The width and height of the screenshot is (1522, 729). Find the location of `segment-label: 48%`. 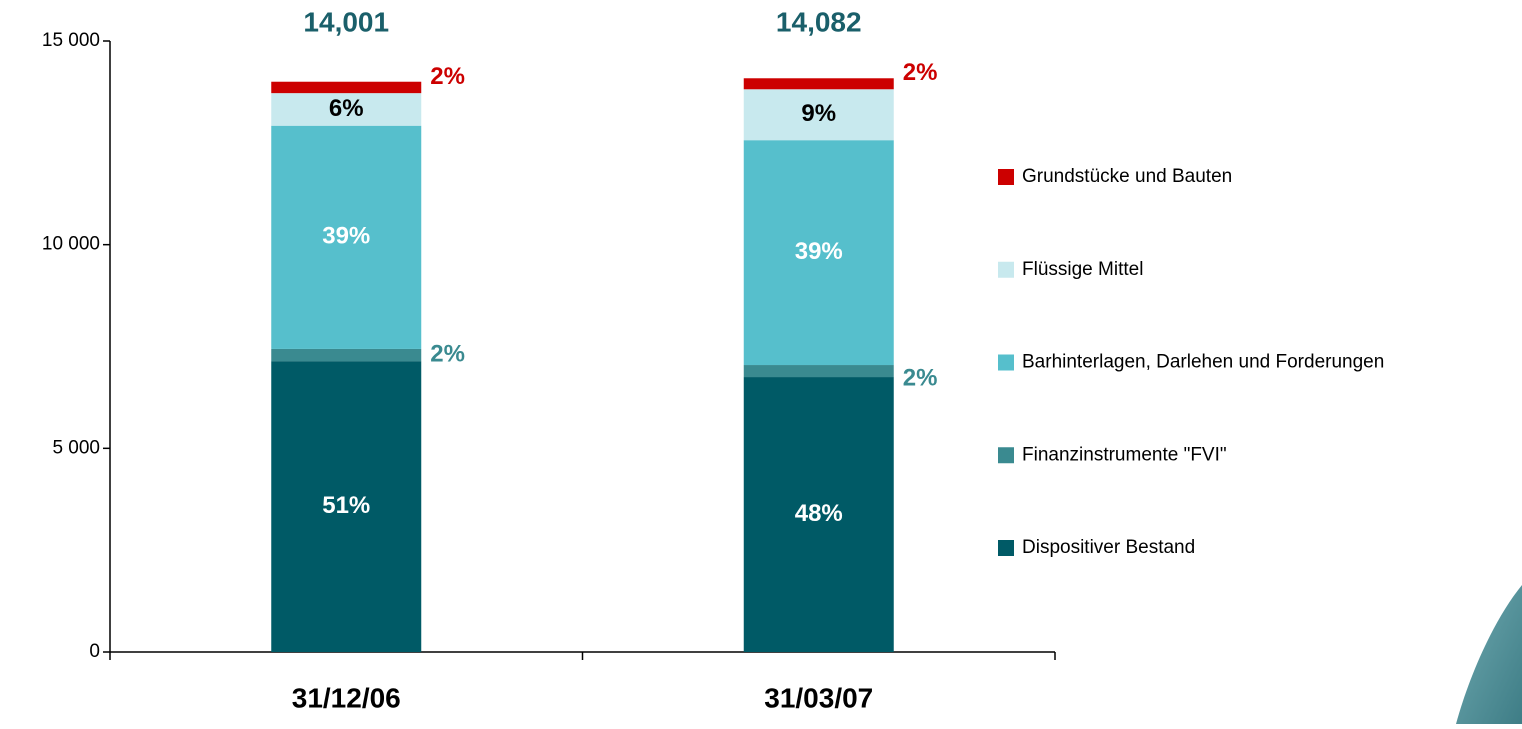

segment-label: 48% is located at coordinates (819, 513).